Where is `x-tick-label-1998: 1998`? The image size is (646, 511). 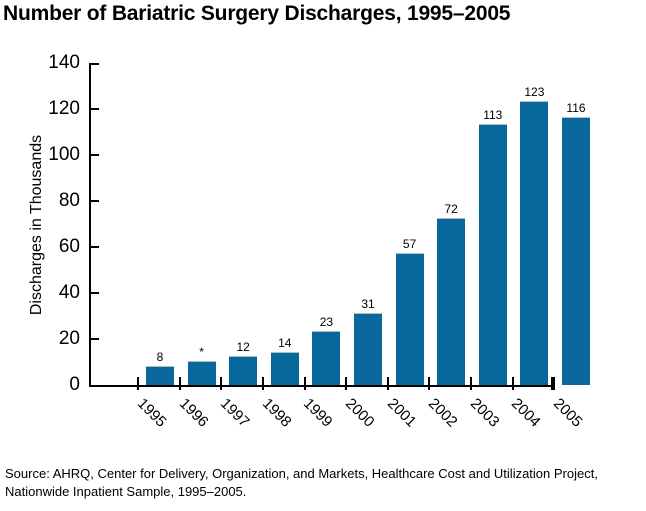 x-tick-label-1998: 1998 is located at coordinates (276, 413).